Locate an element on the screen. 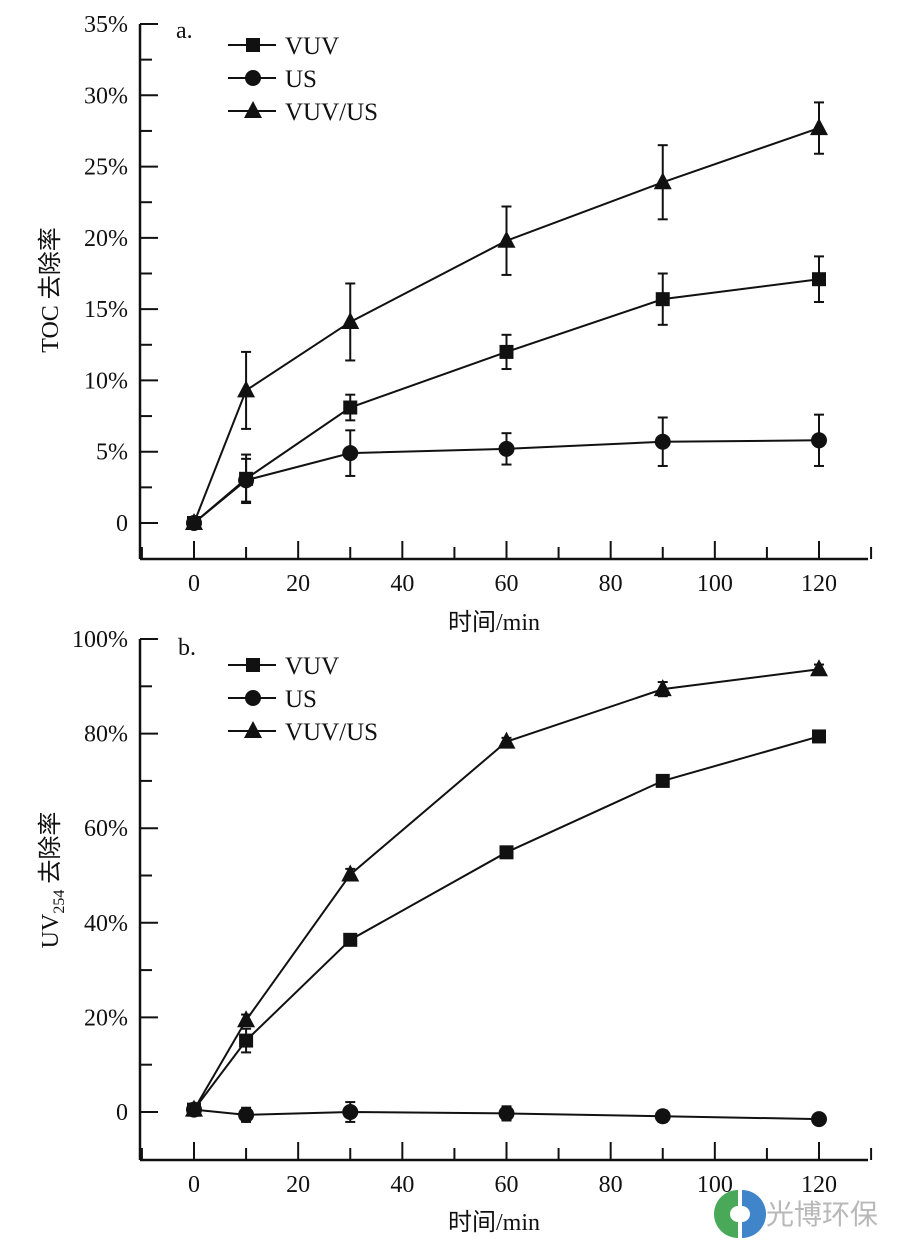 This screenshot has height=1254, width=900. chart-b-y-axis-title-main: UV is located at coordinates (51, 930).